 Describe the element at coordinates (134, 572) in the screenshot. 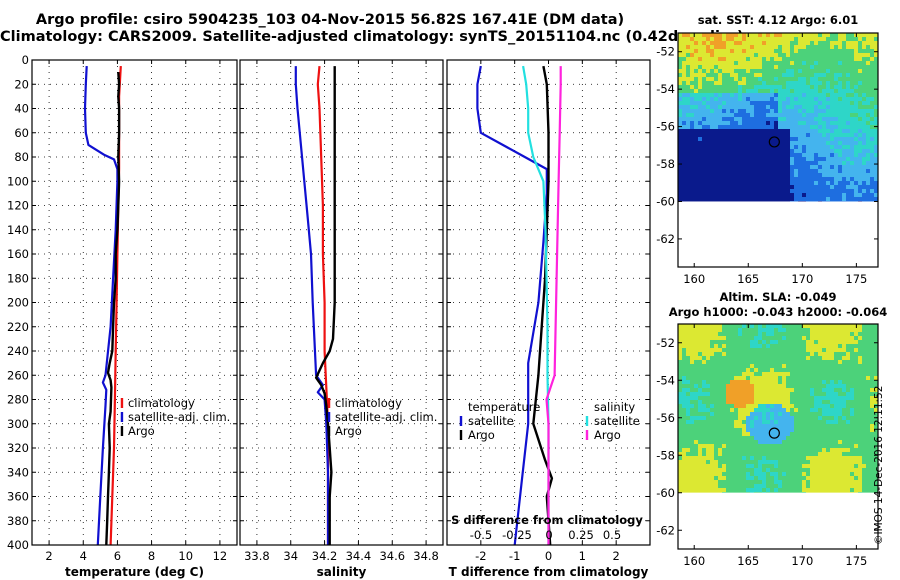

I see `x-axis-label: temperature (deg C)` at that location.